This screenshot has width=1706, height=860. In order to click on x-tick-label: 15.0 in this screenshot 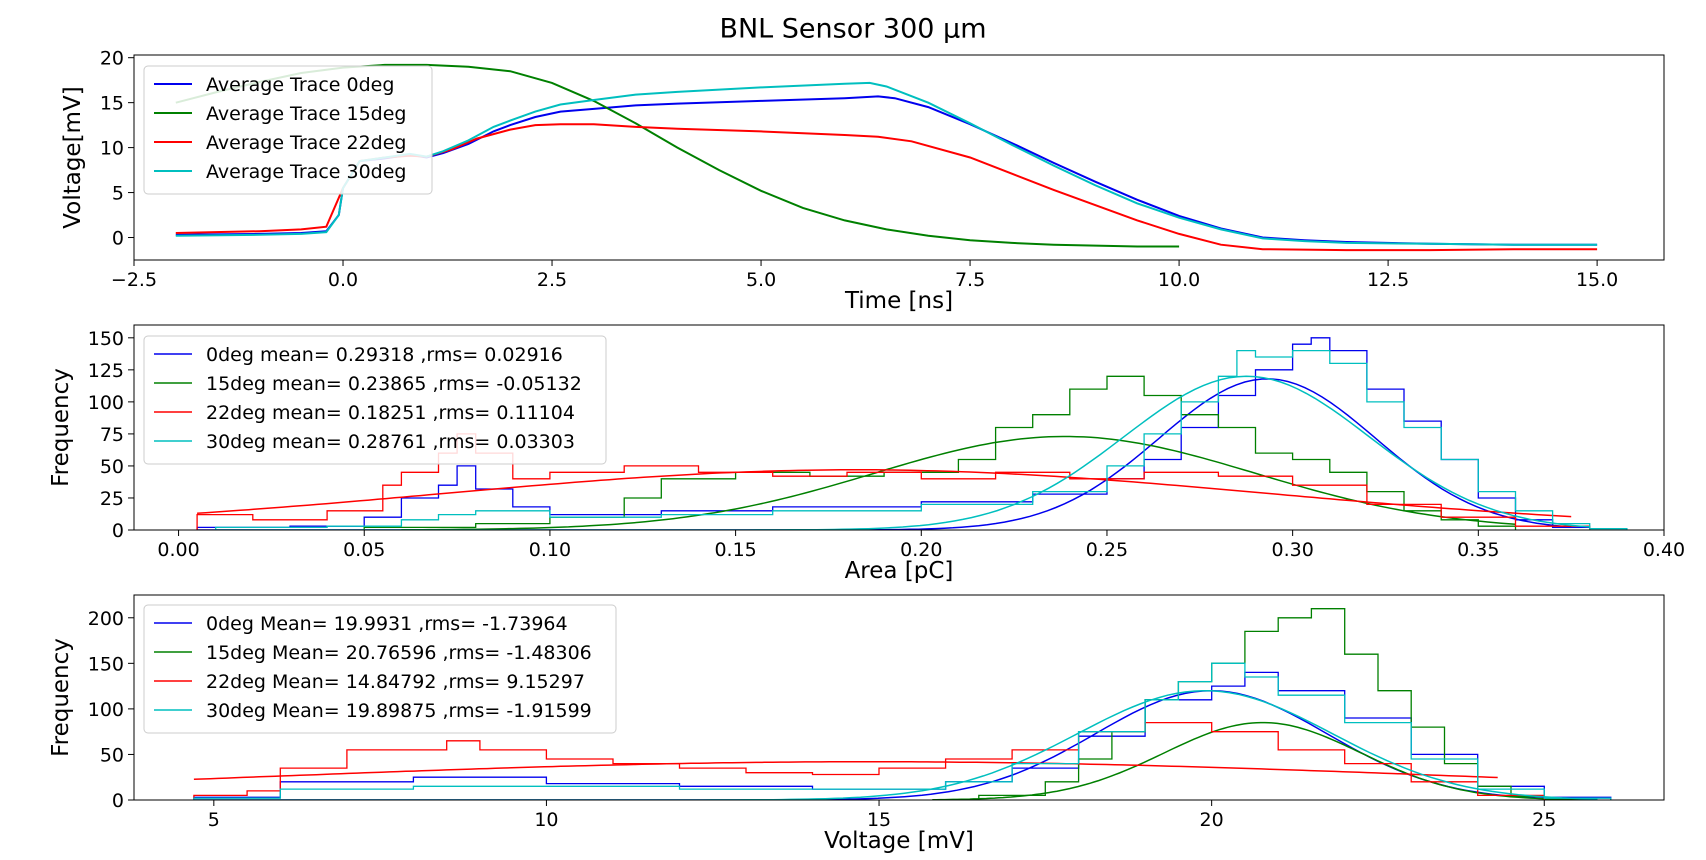, I will do `click(1597, 280)`.